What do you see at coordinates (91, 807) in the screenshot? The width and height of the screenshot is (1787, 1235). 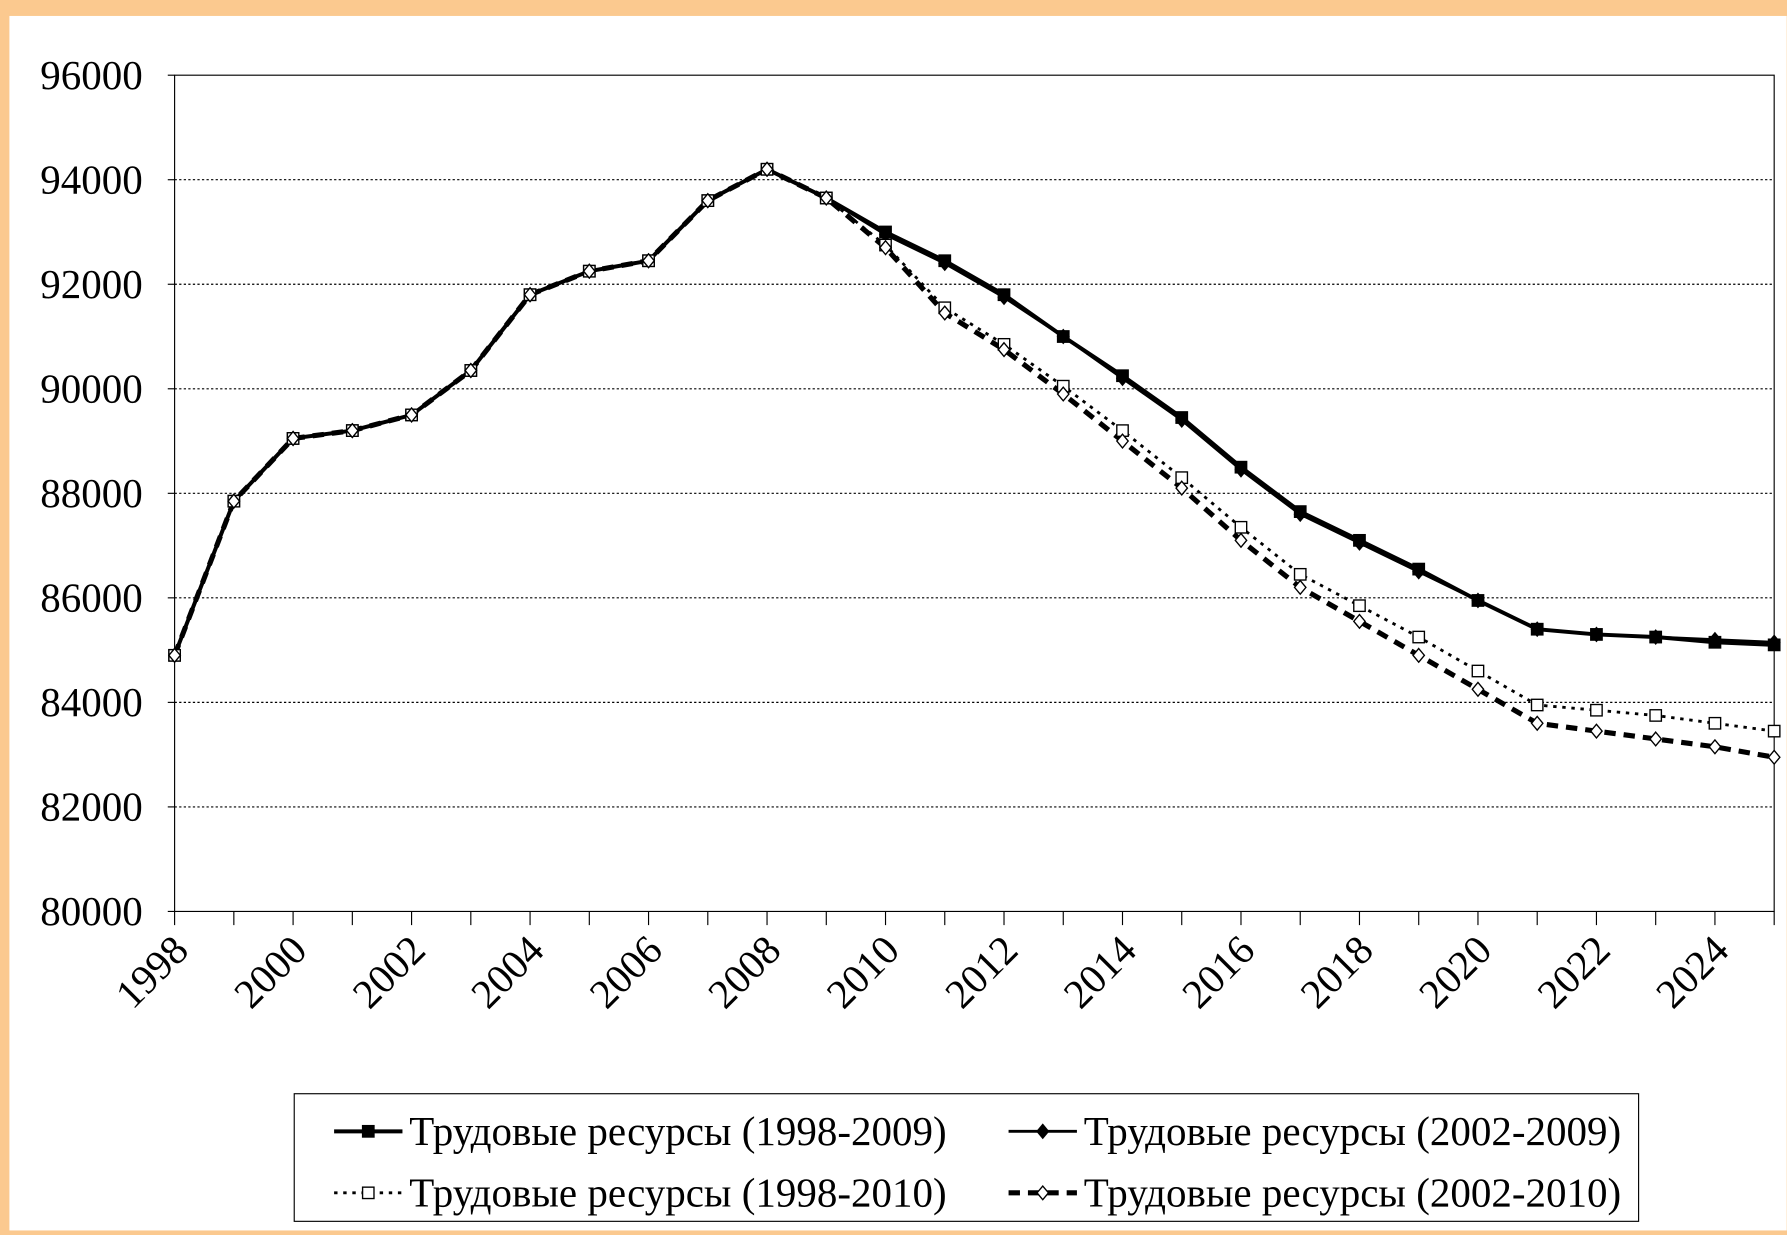 I see `y-tick-label: 82000` at bounding box center [91, 807].